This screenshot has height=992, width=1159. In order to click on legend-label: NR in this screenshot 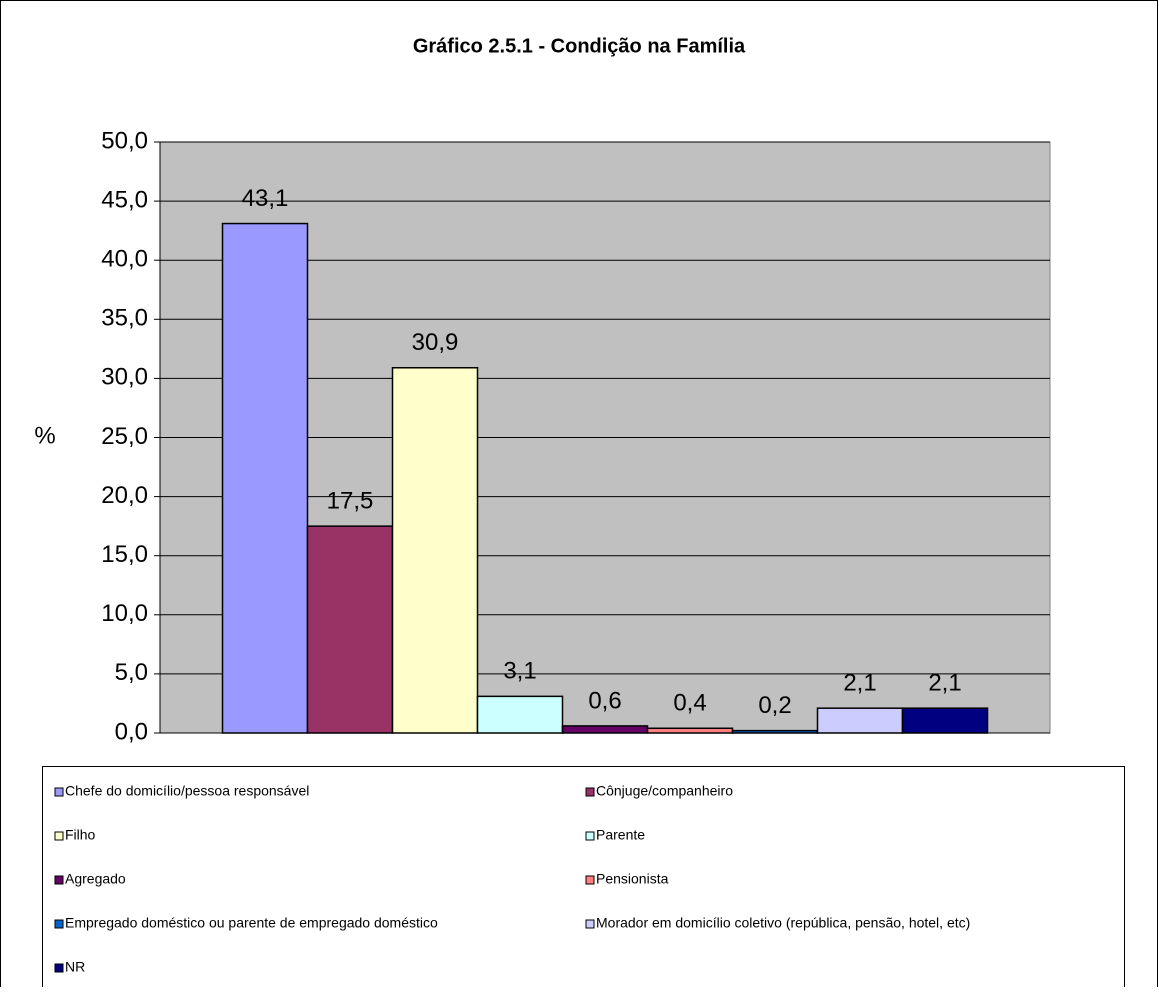, I will do `click(75, 967)`.